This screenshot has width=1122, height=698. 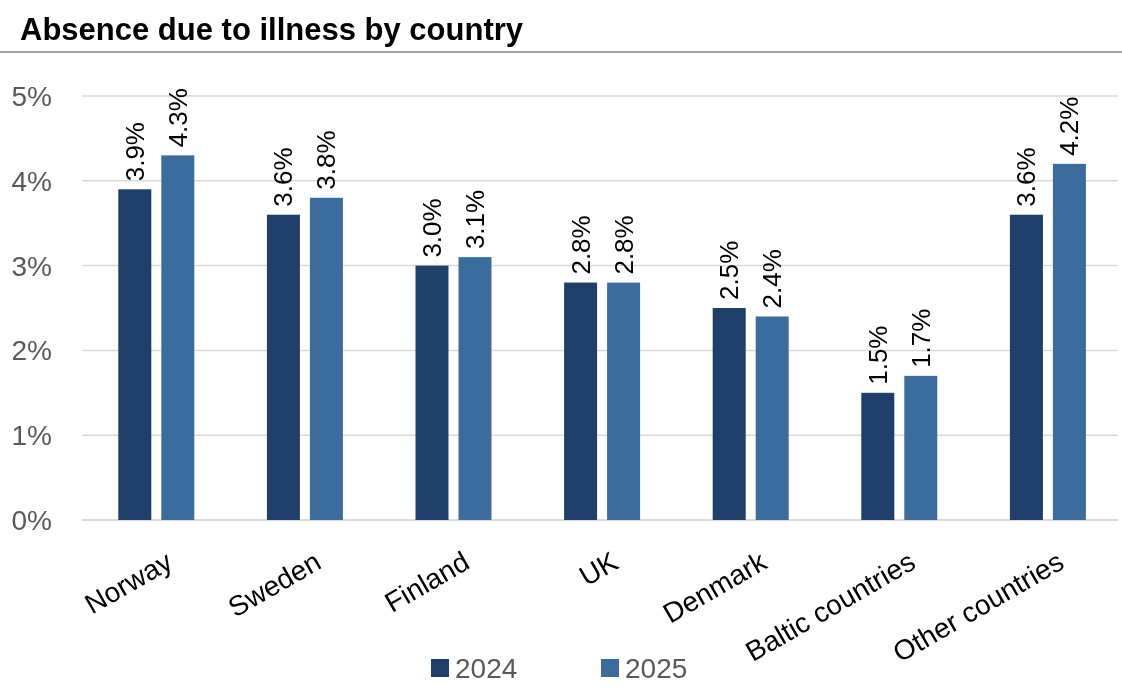 I want to click on data-label: 1.7%, so click(x=920, y=338).